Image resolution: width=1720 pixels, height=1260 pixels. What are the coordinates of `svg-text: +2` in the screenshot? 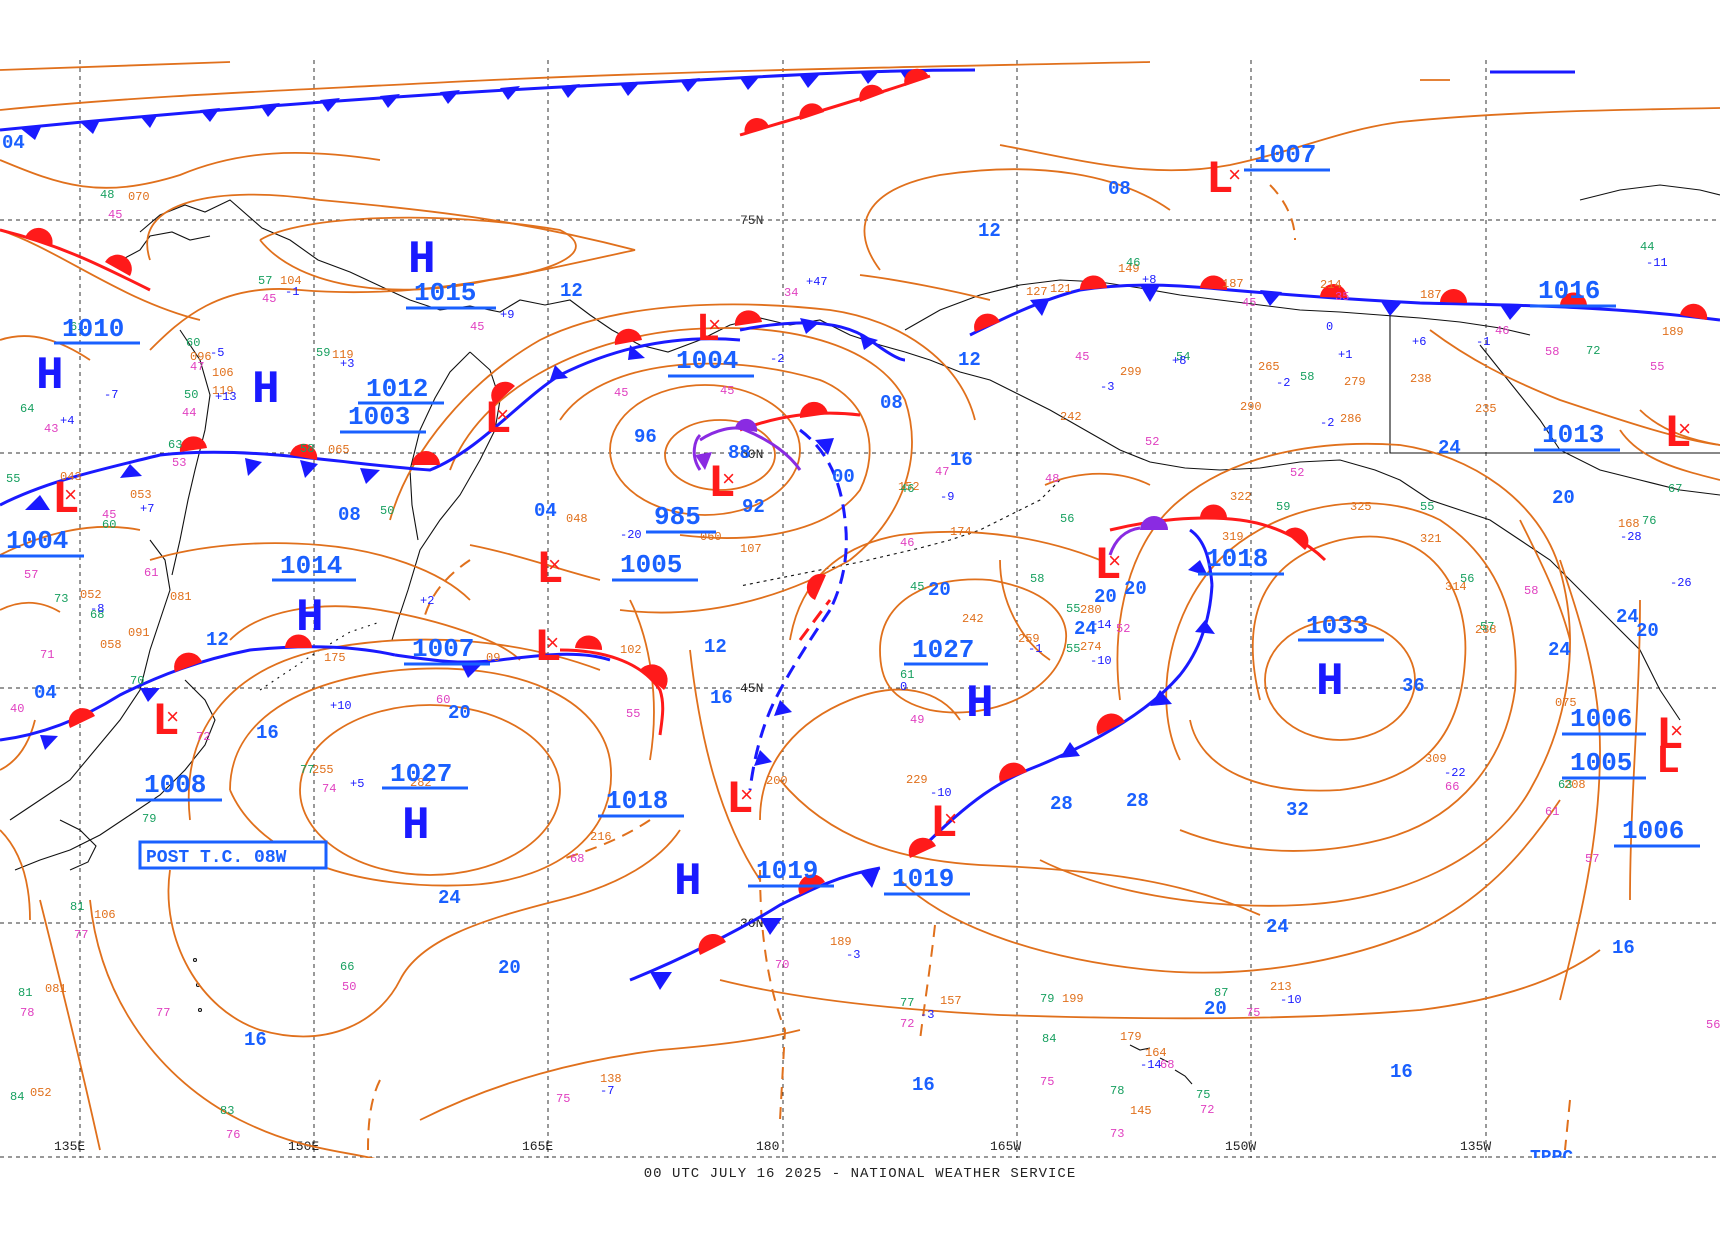 It's located at (427, 601).